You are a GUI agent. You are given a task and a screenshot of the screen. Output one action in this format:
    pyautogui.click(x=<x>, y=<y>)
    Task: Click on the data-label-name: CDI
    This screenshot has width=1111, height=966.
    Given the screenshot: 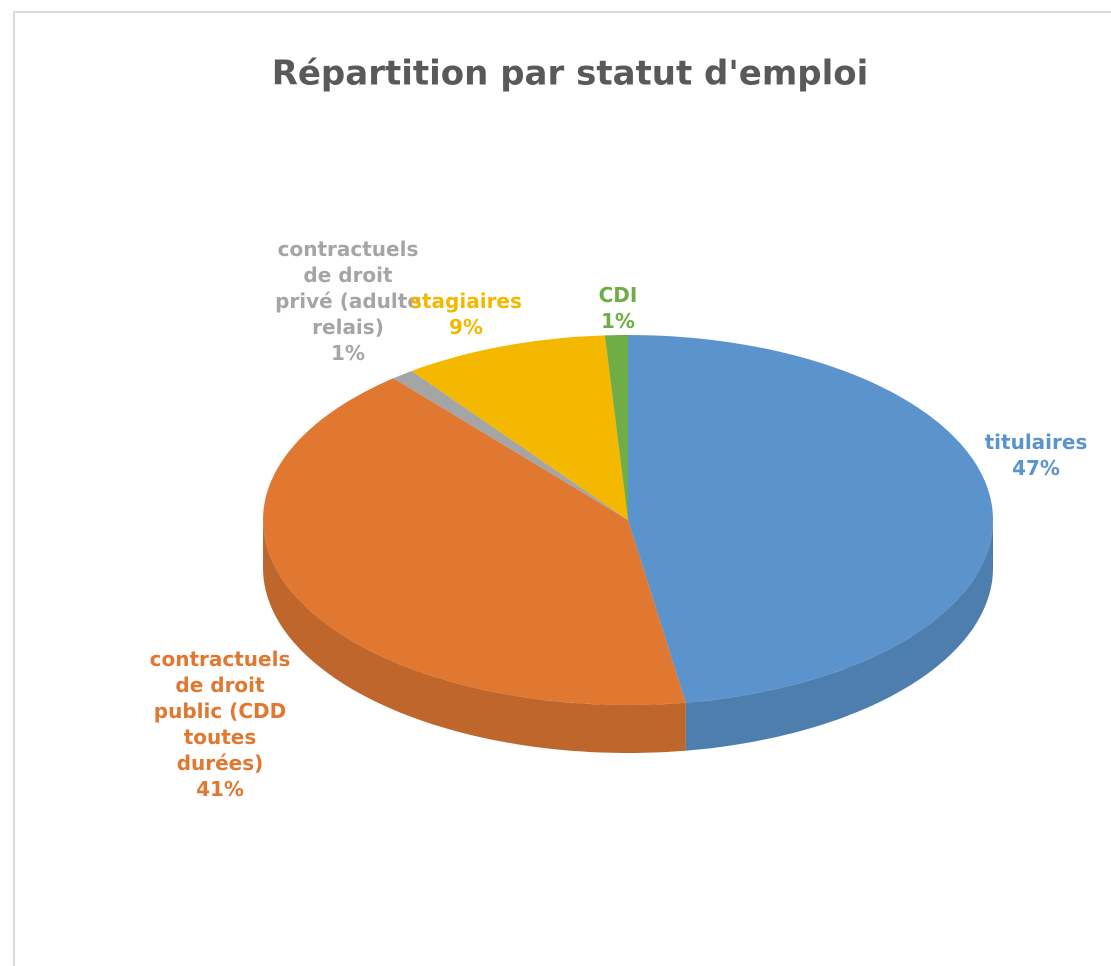 What is the action you would take?
    pyautogui.click(x=618, y=295)
    